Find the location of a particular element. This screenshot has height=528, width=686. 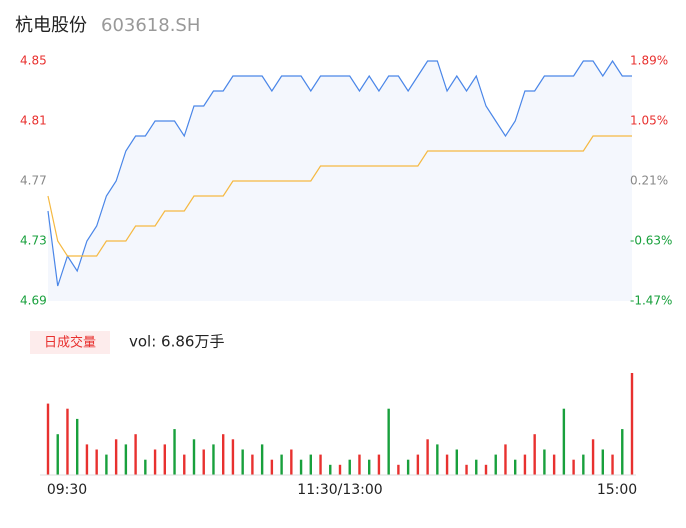

y2-tick-label: 1.05% is located at coordinates (649, 121).